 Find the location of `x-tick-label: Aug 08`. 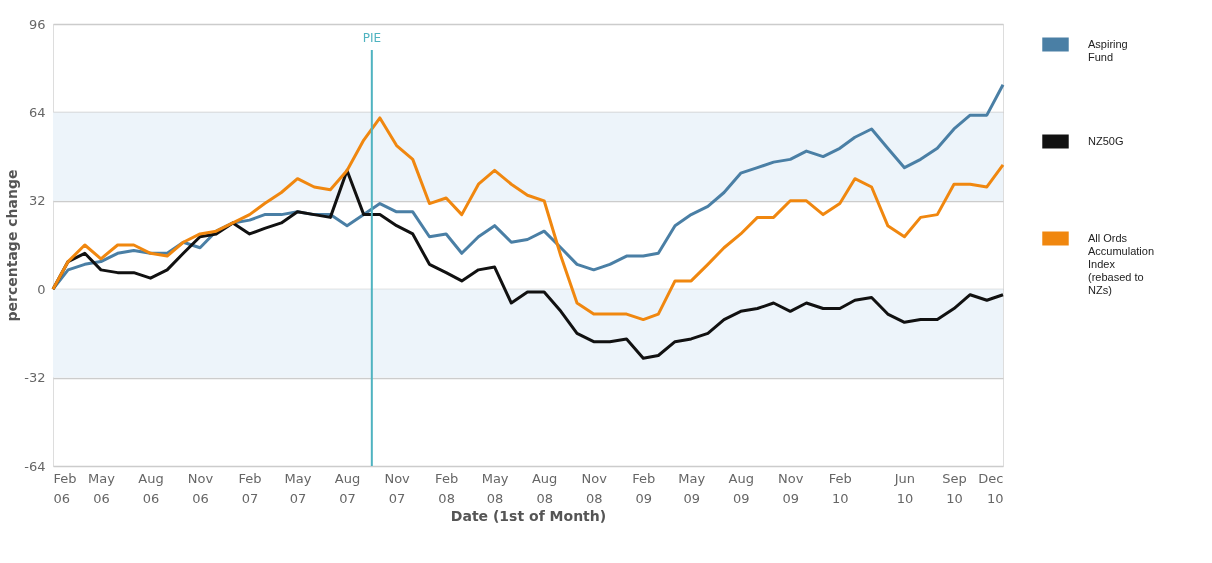

x-tick-label: Aug 08 is located at coordinates (544, 488).